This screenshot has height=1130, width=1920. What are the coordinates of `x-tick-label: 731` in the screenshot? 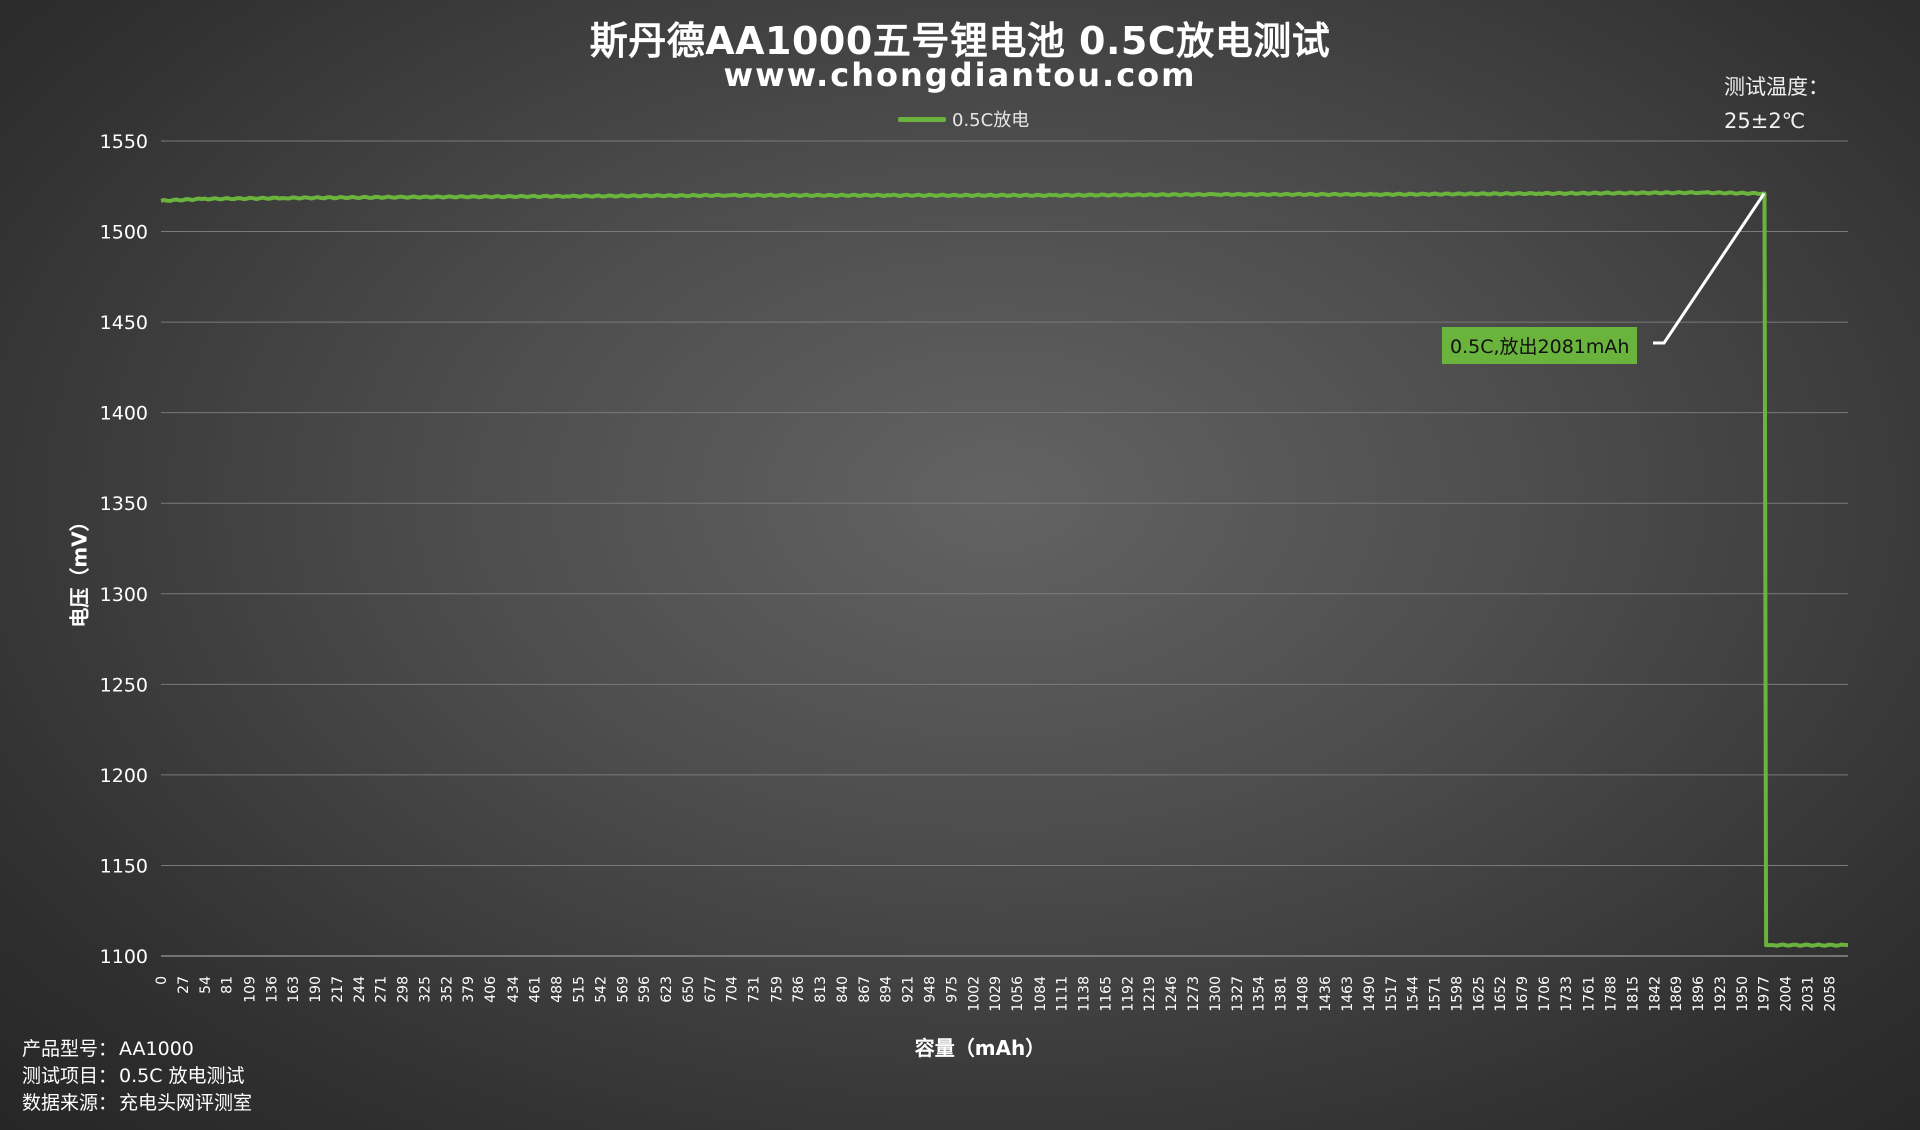 It's located at (755, 989).